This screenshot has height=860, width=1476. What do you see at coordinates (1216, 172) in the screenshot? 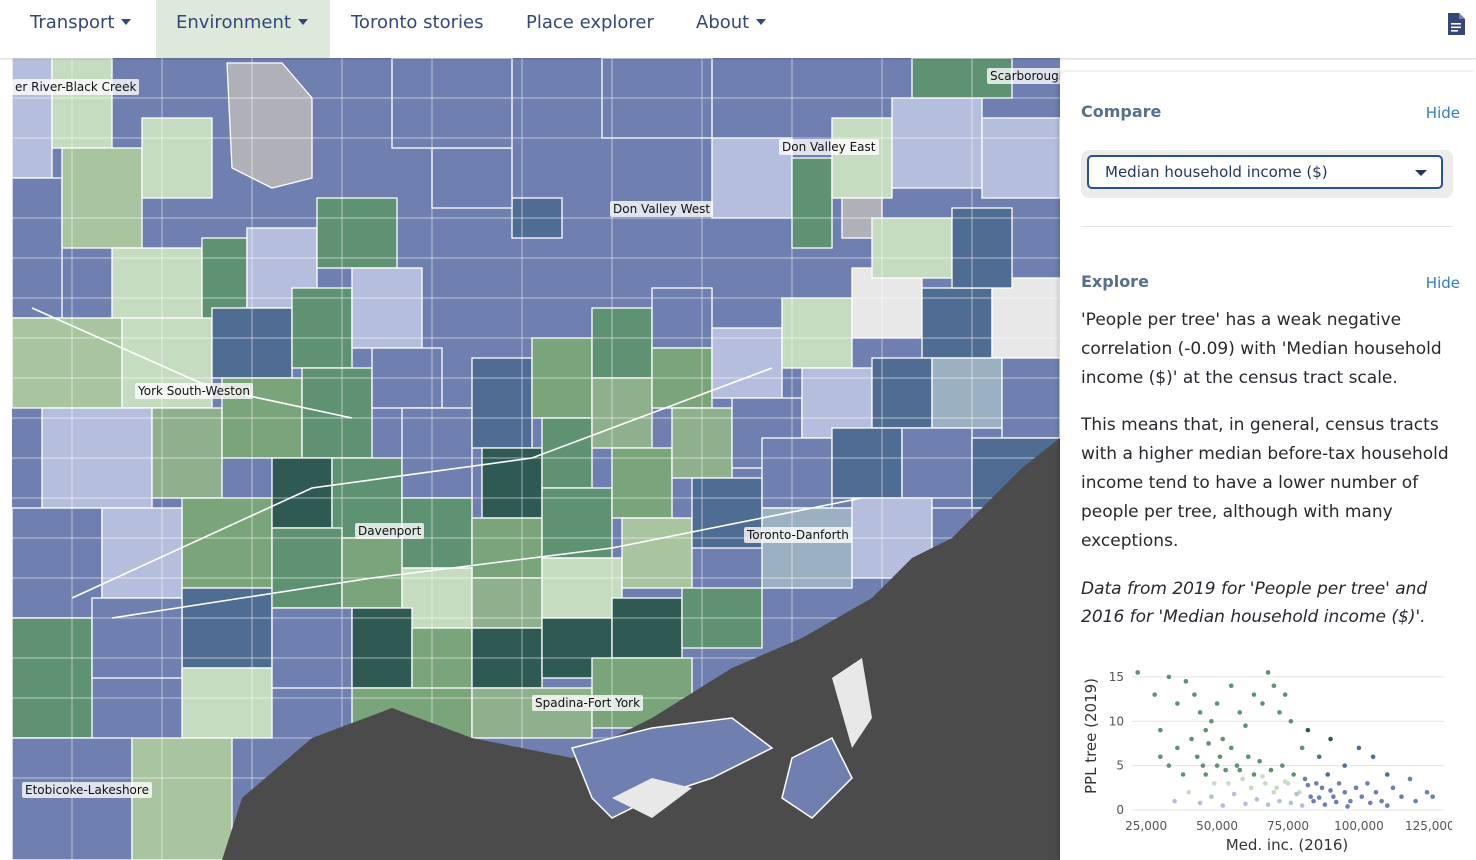
I see `compare-selected-value: Median household income ($)` at bounding box center [1216, 172].